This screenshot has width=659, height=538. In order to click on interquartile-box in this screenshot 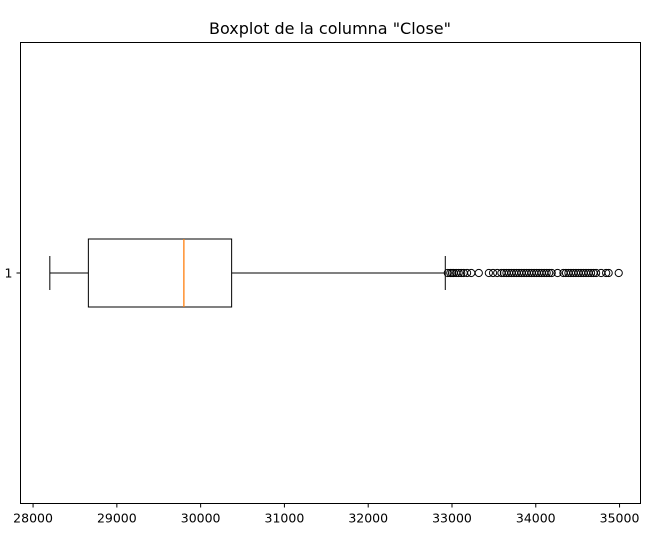, I will do `click(160, 273)`.